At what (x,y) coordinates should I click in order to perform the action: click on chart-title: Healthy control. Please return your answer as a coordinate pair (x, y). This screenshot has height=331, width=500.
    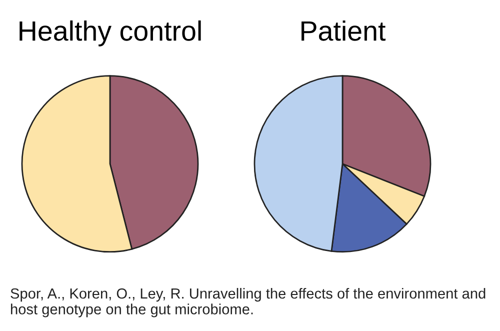
    Looking at the image, I should click on (110, 33).